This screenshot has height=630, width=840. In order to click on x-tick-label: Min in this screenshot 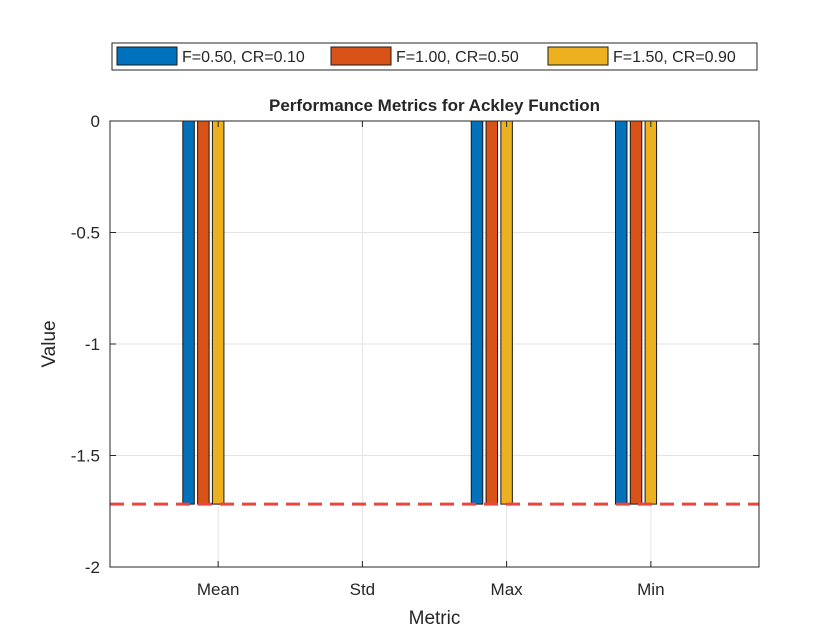, I will do `click(650, 589)`.